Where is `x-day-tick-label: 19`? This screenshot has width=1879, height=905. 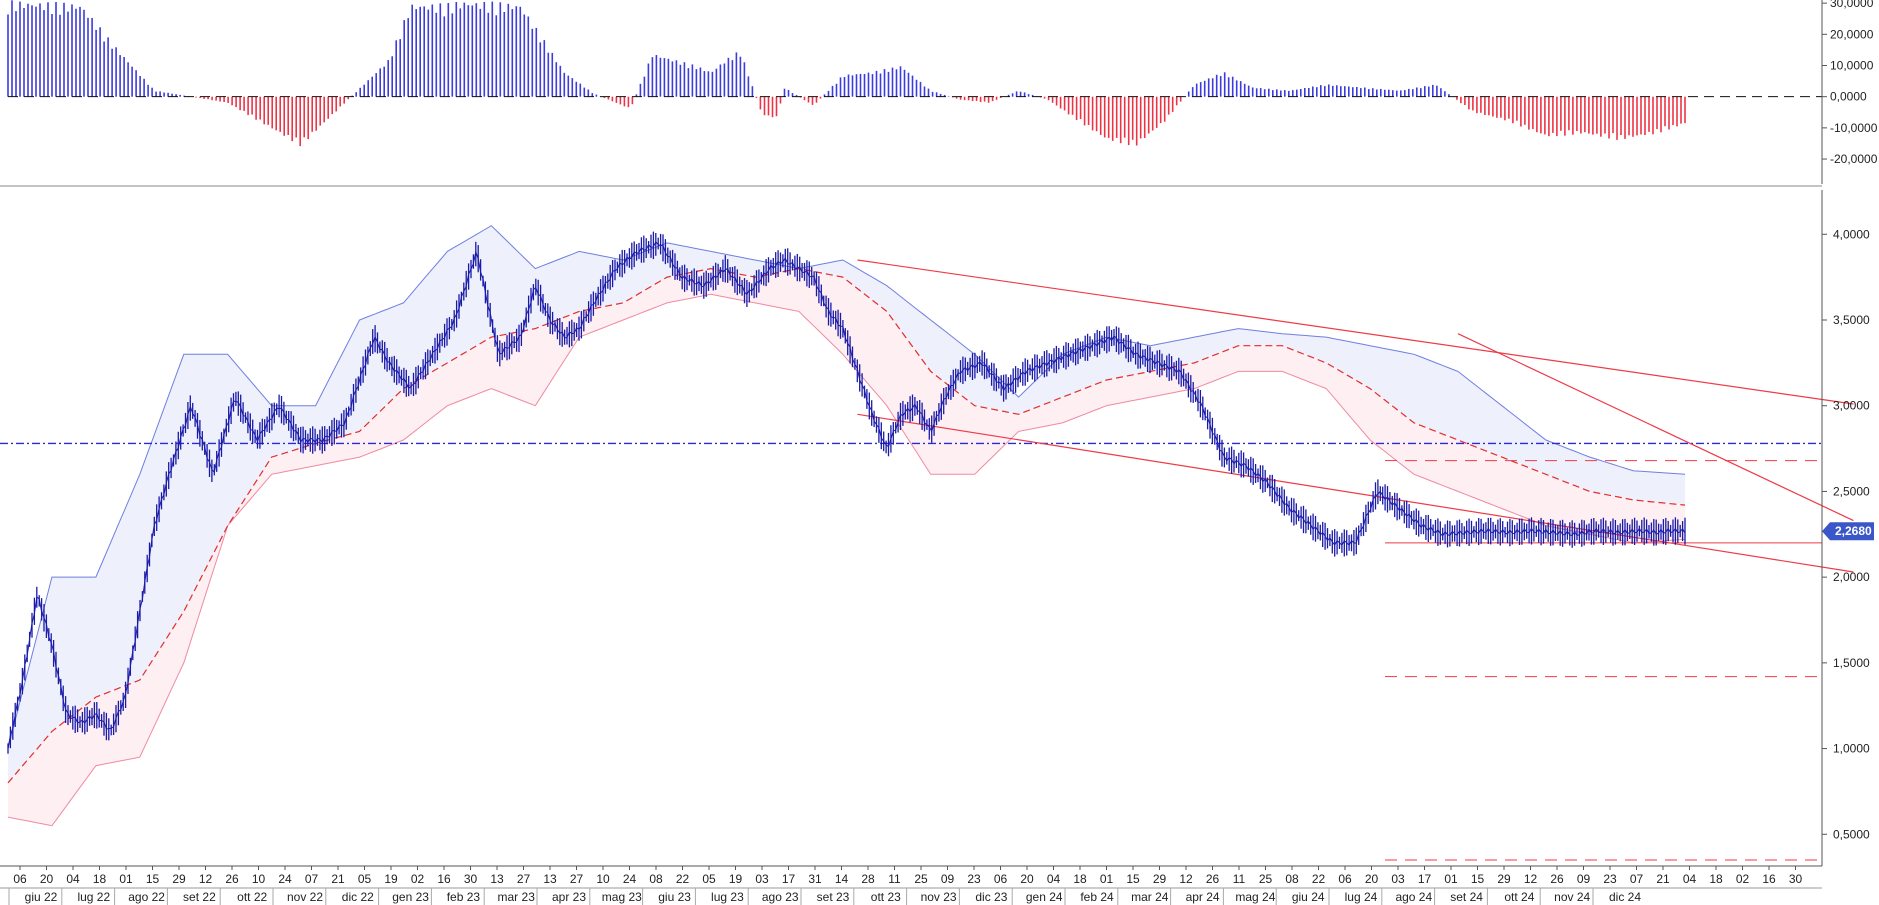 x-day-tick-label: 19 is located at coordinates (391, 879).